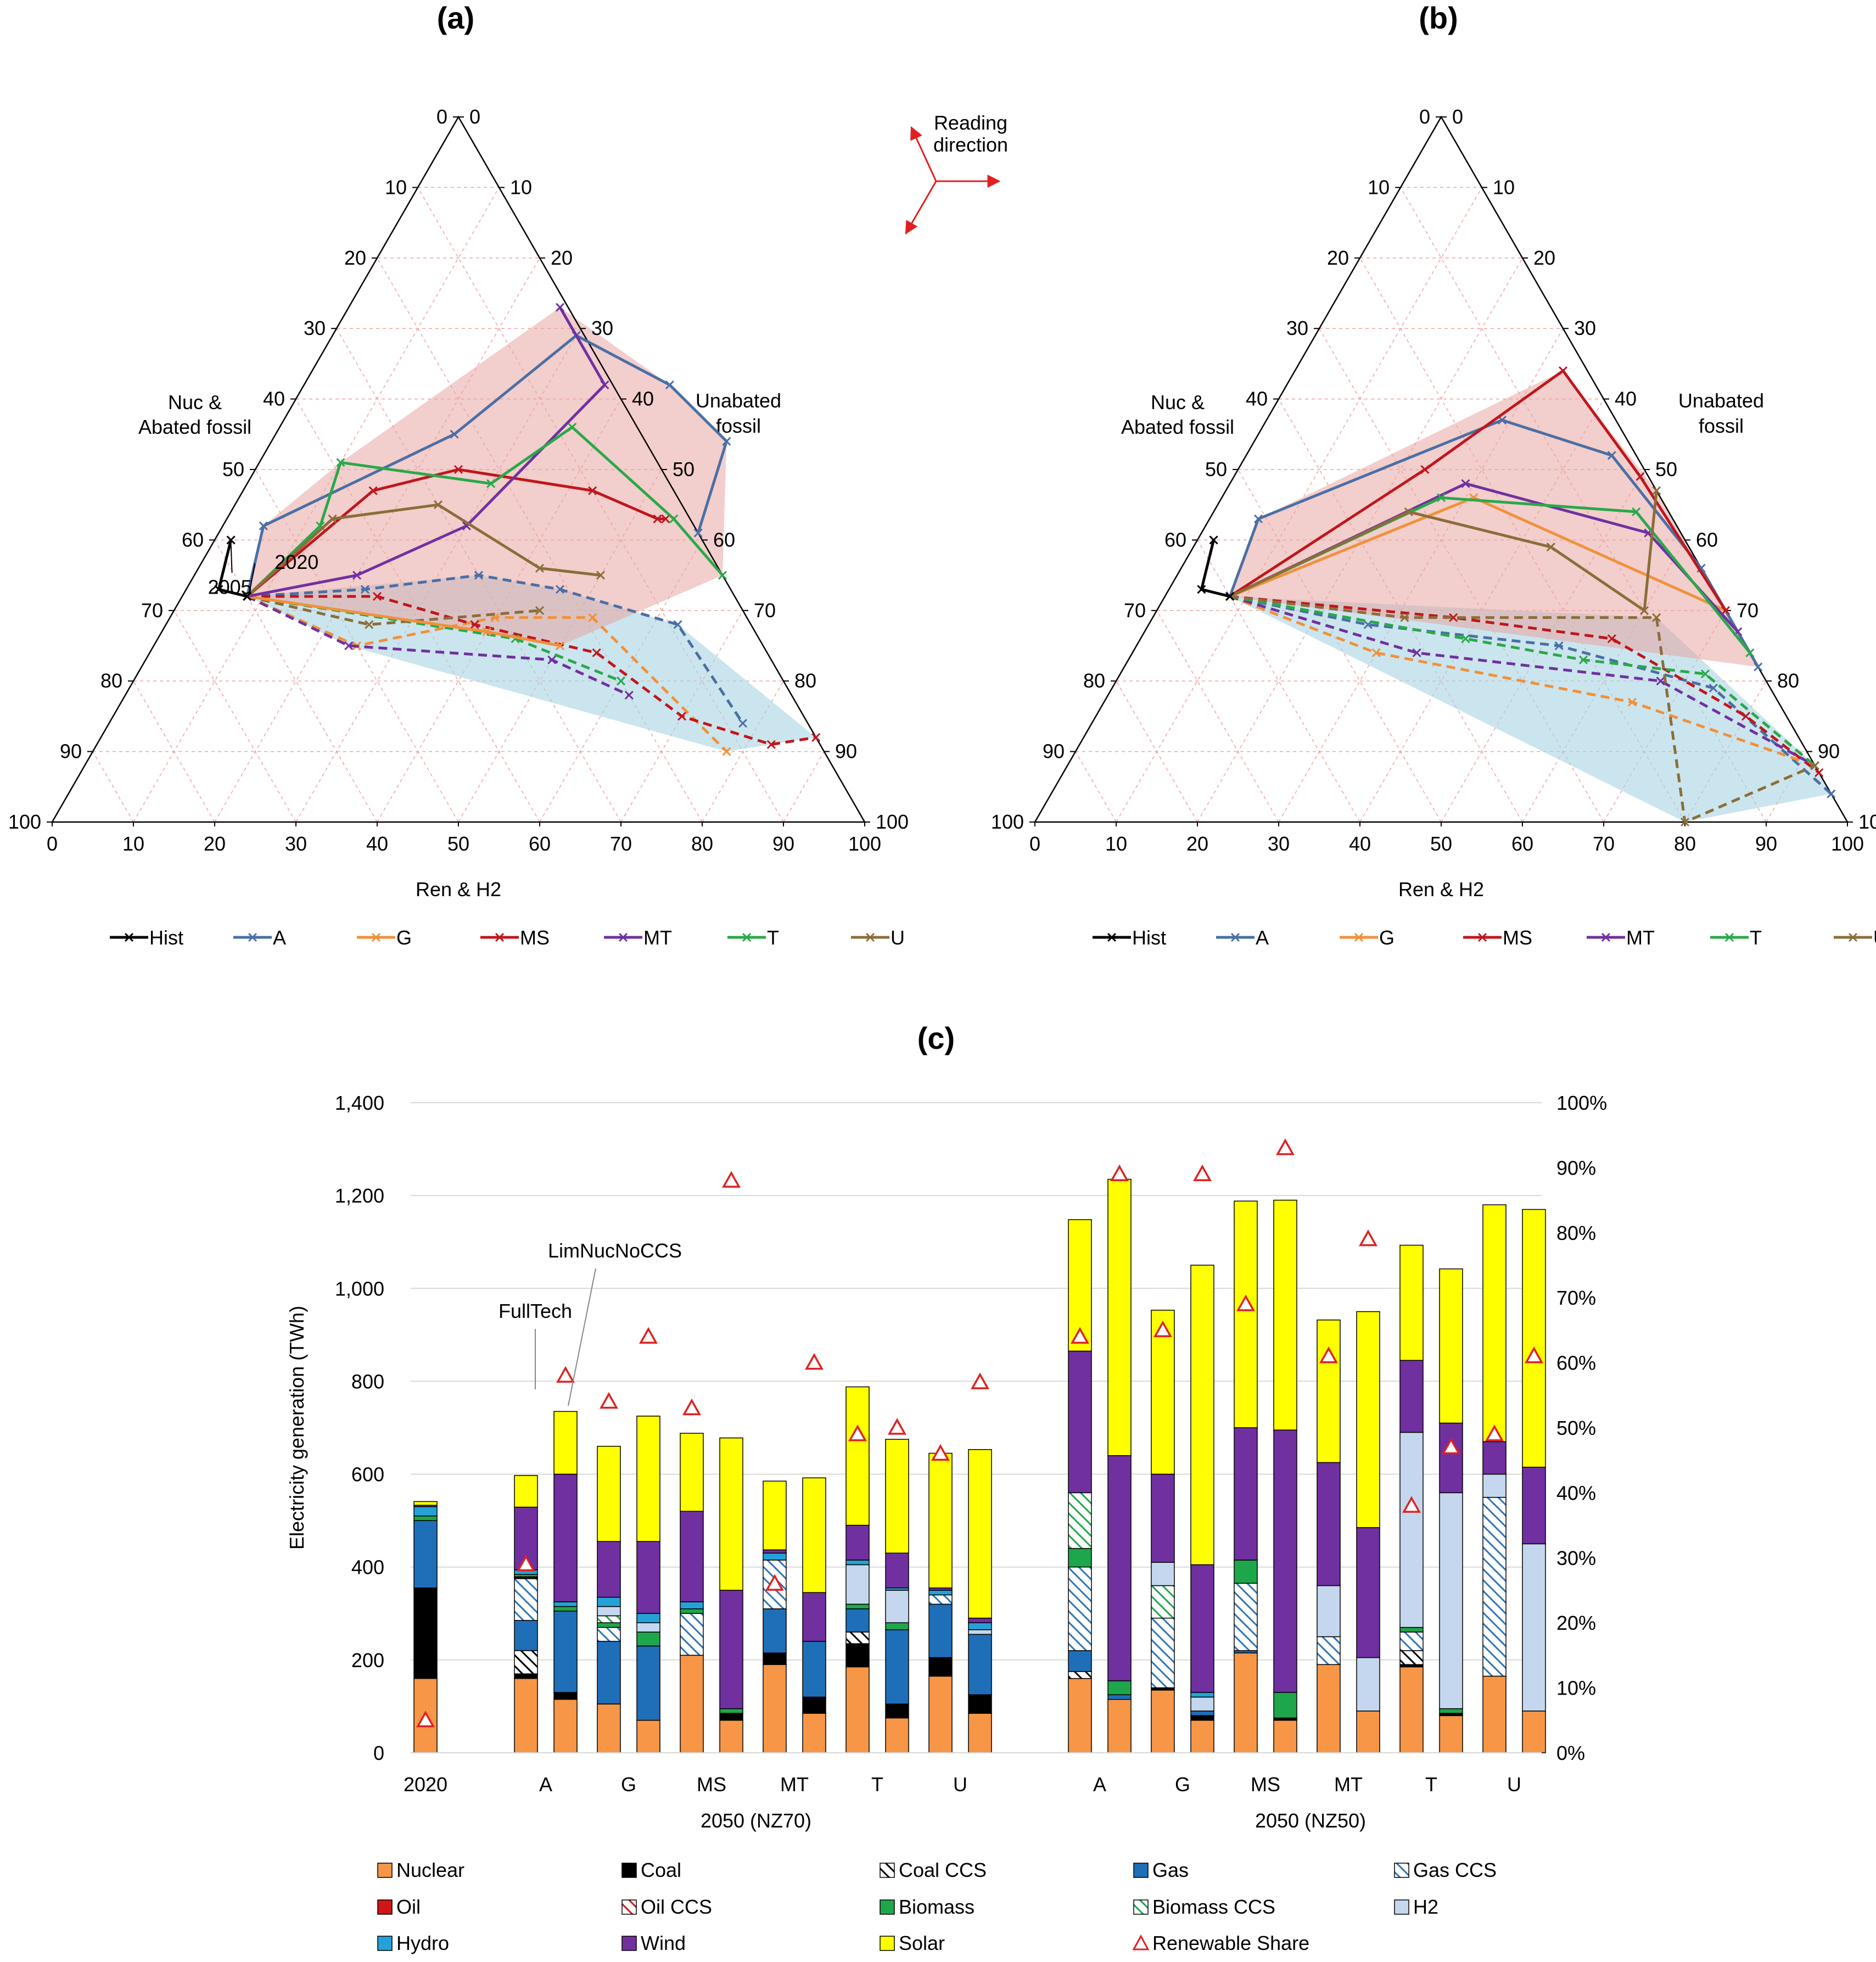 This screenshot has width=1876, height=1962. I want to click on y2-tick-label: 40%, so click(1576, 1493).